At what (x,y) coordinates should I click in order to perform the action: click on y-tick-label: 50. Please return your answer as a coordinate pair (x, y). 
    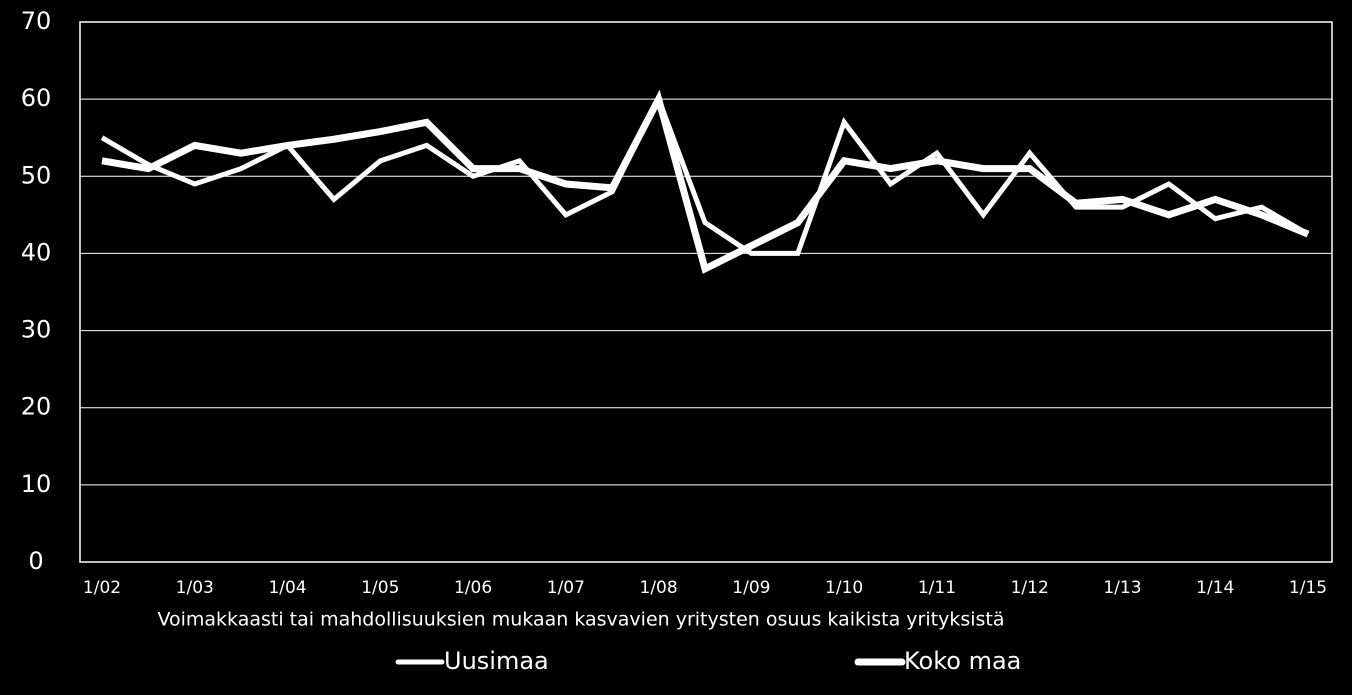
    Looking at the image, I should click on (36, 175).